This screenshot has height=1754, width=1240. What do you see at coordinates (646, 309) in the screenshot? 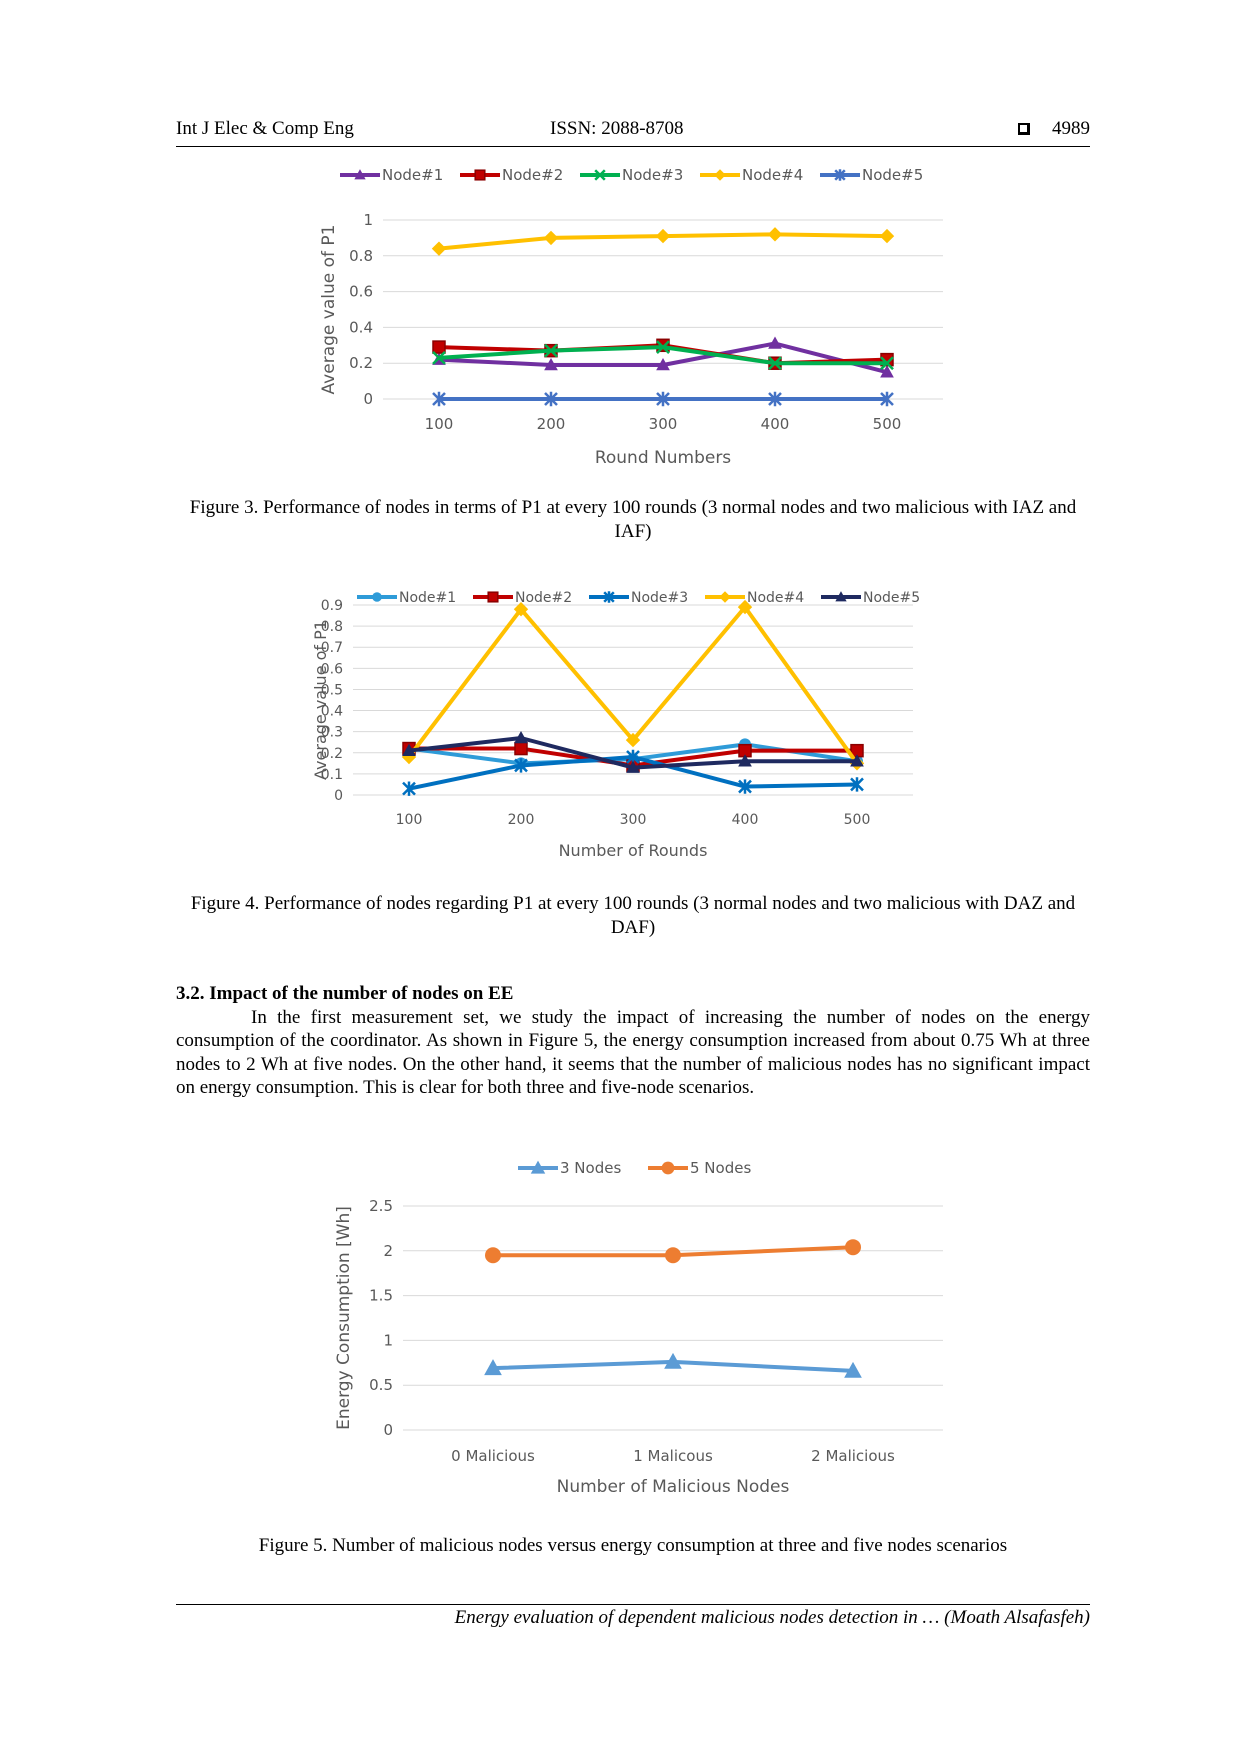
I see `y-axis: 0 0.2 0.4 0.6 0.8 1` at bounding box center [646, 309].